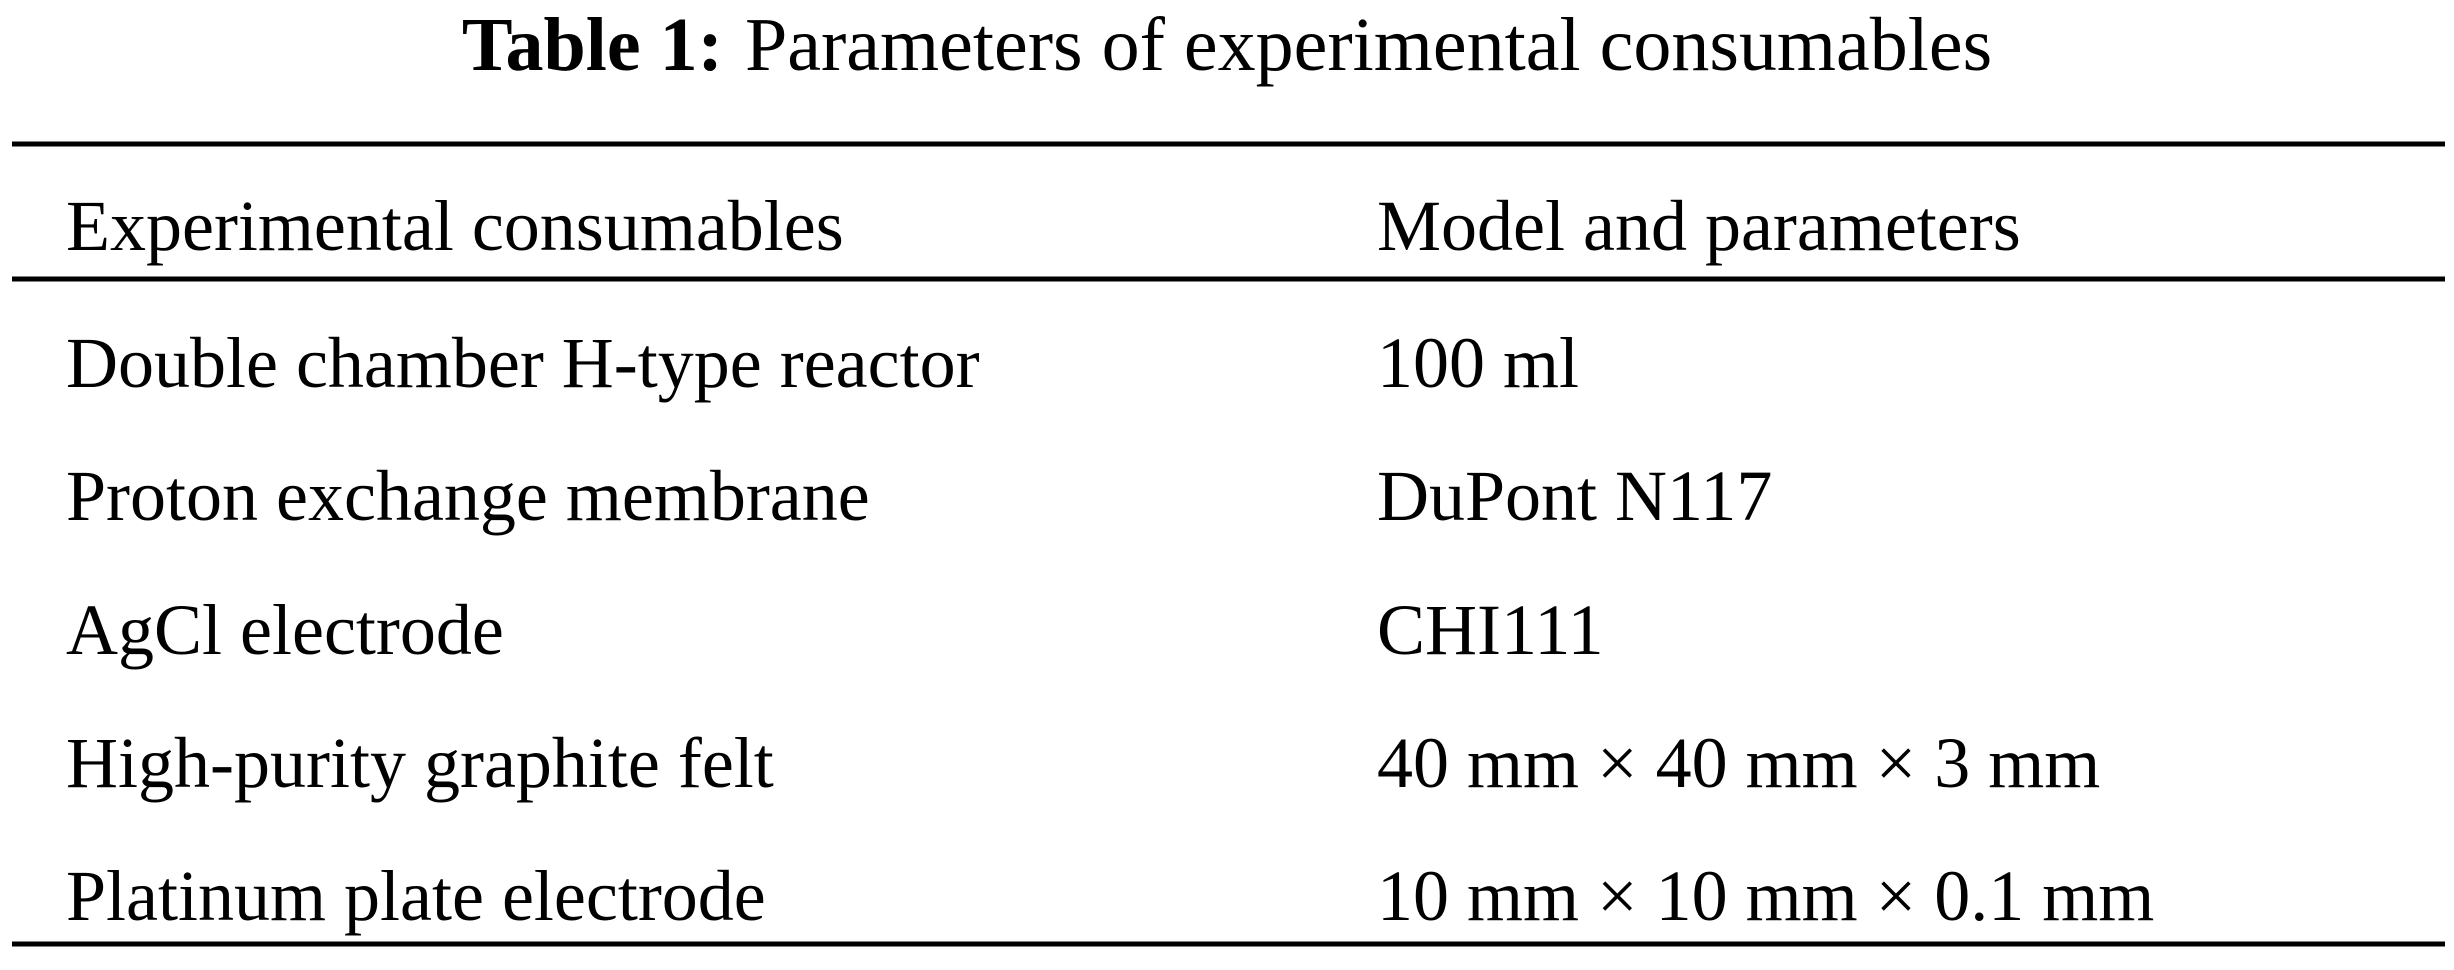  I want to click on body-cell: CHI111, so click(1490, 630).